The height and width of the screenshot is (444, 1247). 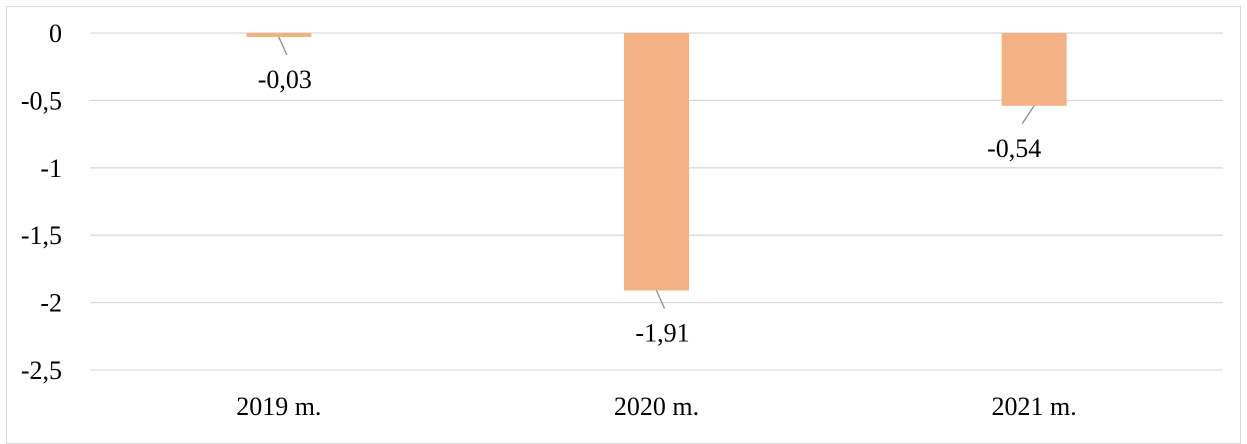 I want to click on y-tick-label: -0,5, so click(x=41, y=100).